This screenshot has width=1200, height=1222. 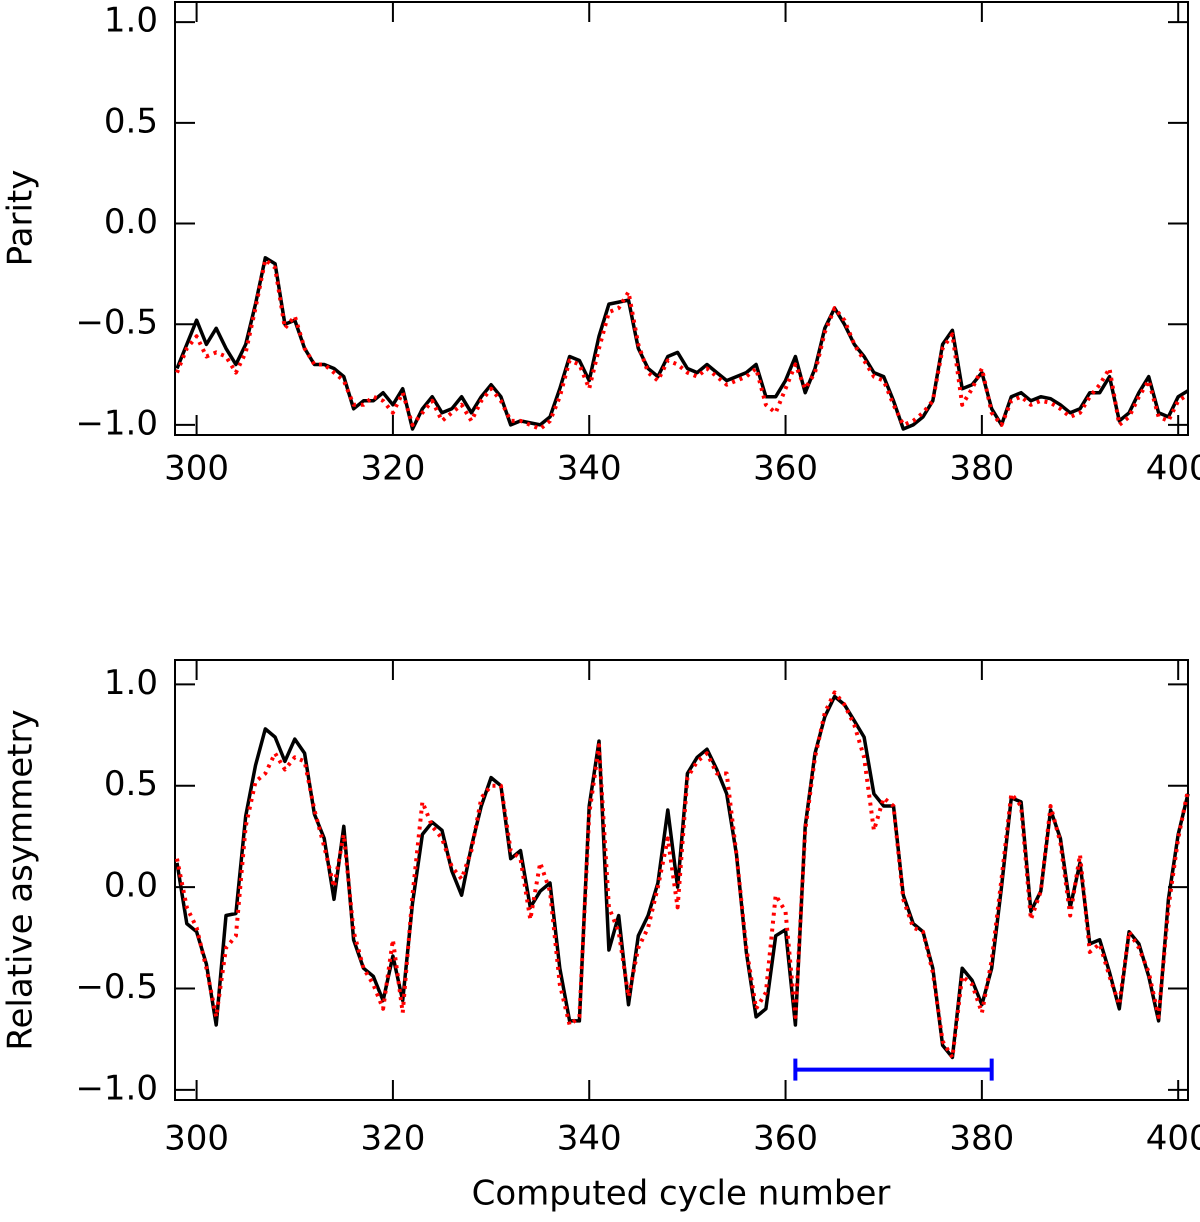 I want to click on x-axis-label: Computed cycle number, so click(x=681, y=1194).